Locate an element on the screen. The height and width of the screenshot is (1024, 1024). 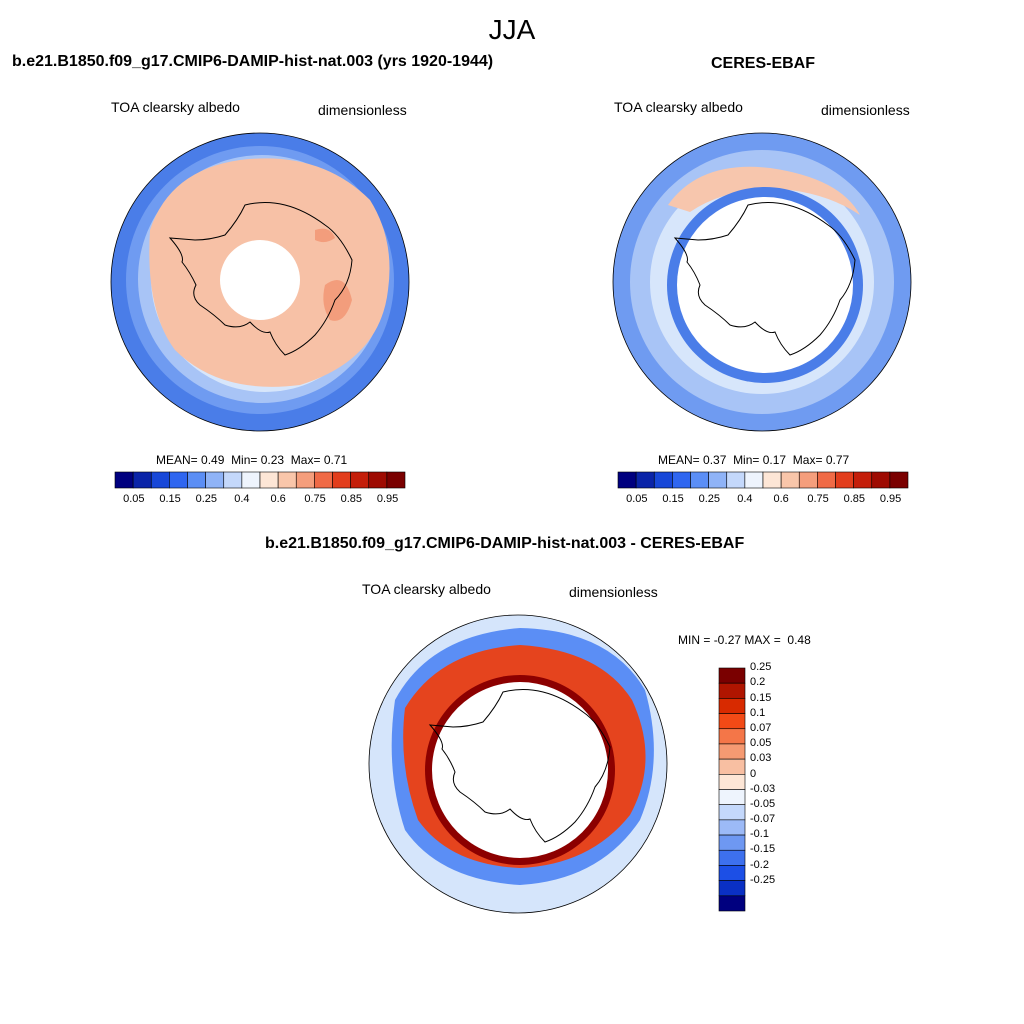
obs-panel-title: CERES-EBAF is located at coordinates (763, 63).